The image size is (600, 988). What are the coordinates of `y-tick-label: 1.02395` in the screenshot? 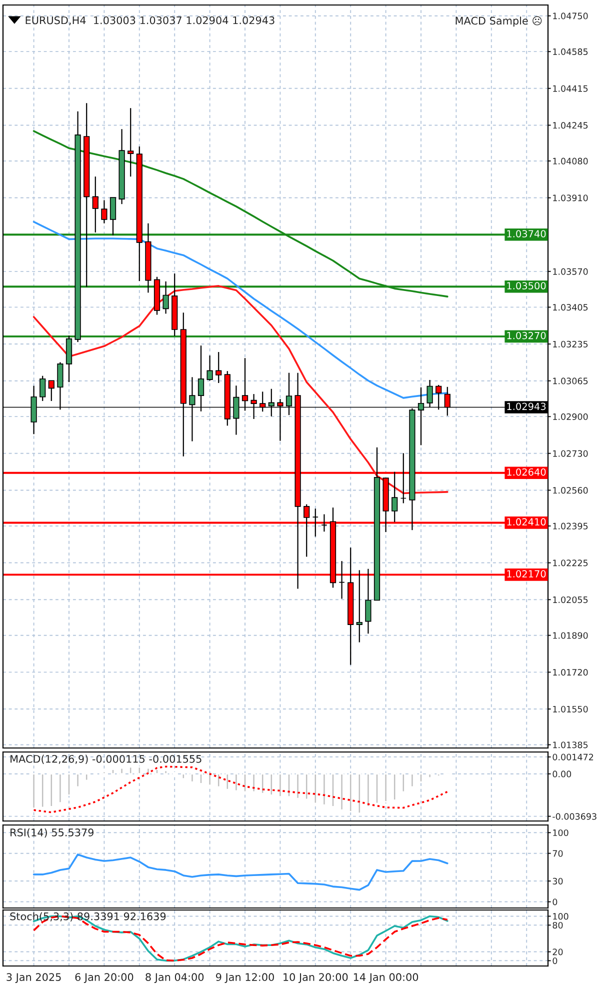 It's located at (570, 526).